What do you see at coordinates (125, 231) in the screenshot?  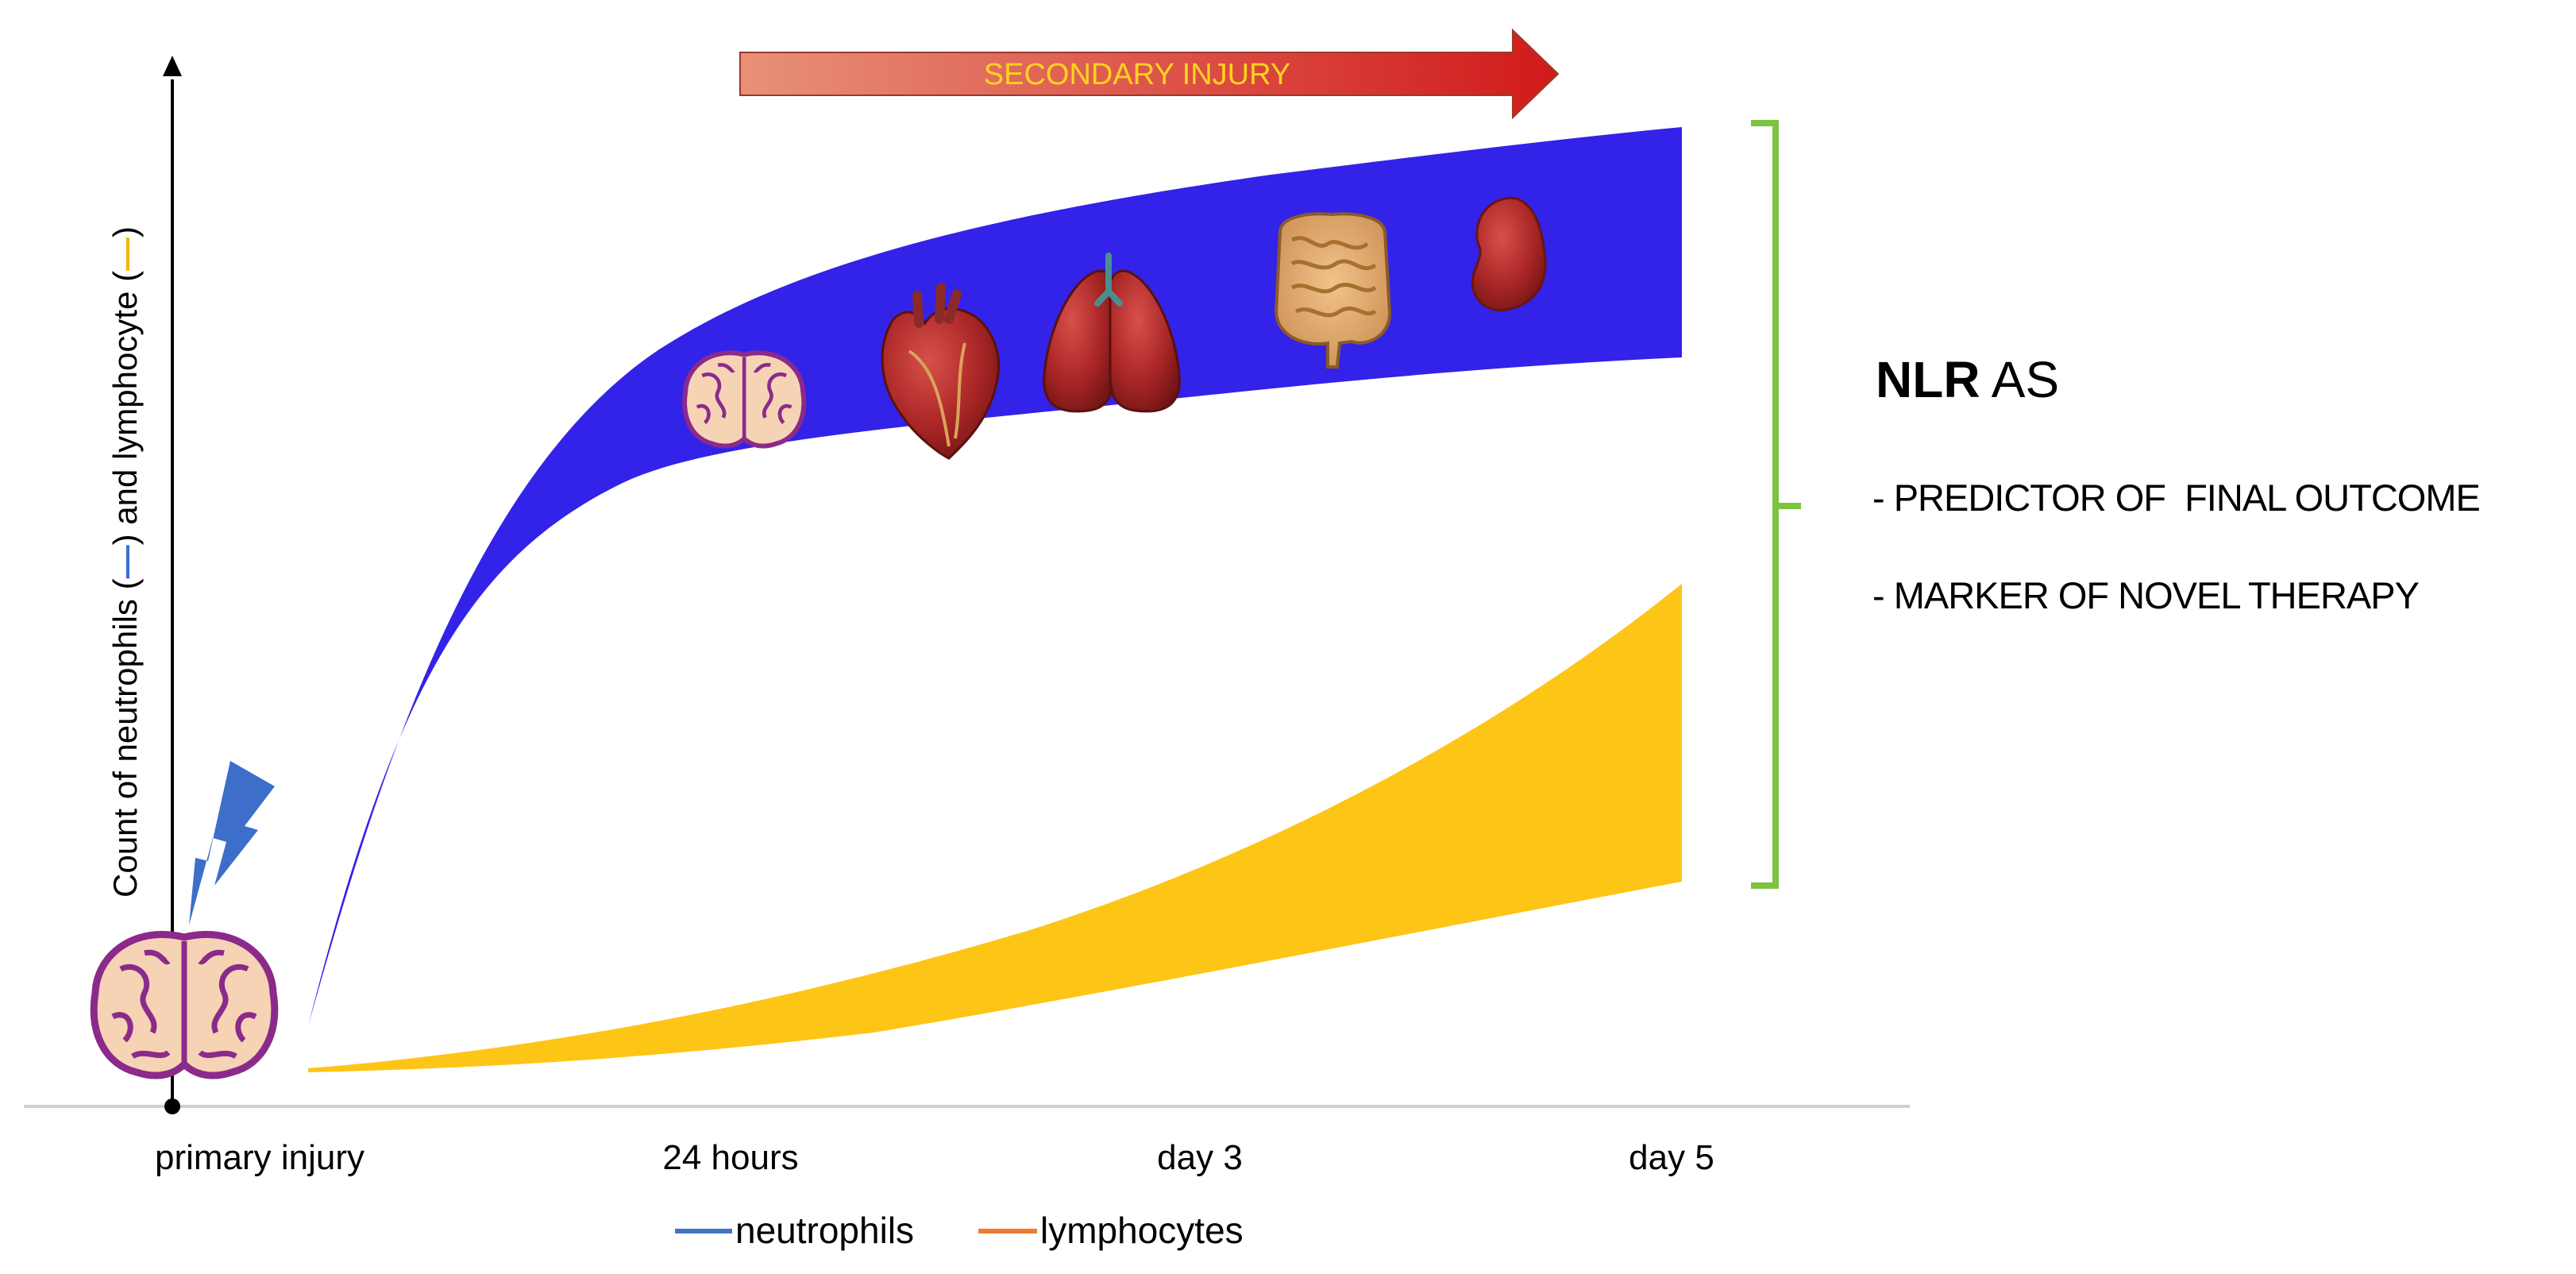 I see `y-axis-title-part3: )` at bounding box center [125, 231].